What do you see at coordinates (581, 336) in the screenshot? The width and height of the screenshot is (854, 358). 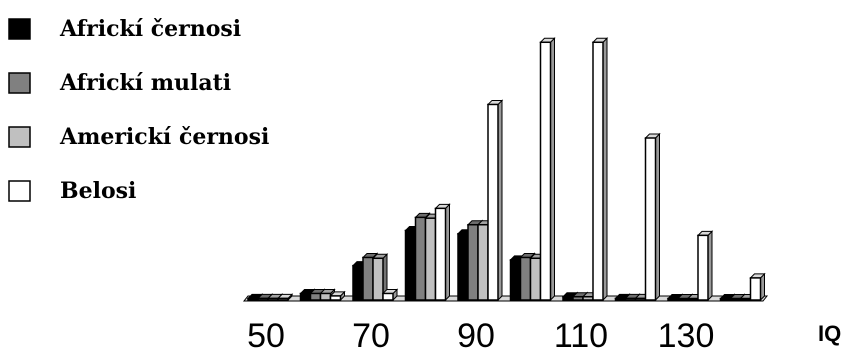 I see `x-tick-label: 110` at bounding box center [581, 336].